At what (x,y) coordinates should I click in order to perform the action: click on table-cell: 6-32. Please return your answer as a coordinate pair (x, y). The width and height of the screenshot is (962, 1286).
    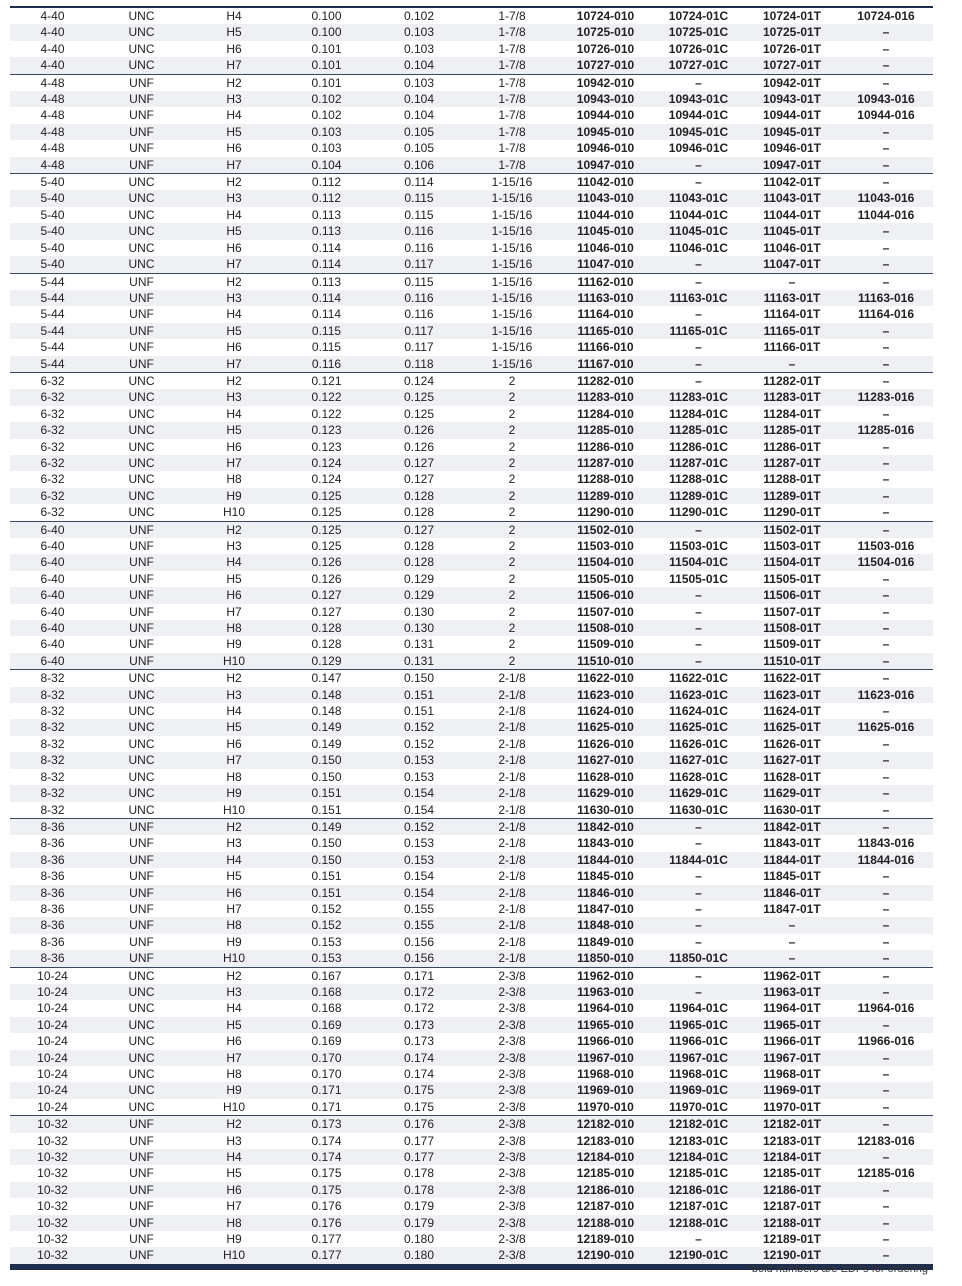
    Looking at the image, I should click on (52, 380).